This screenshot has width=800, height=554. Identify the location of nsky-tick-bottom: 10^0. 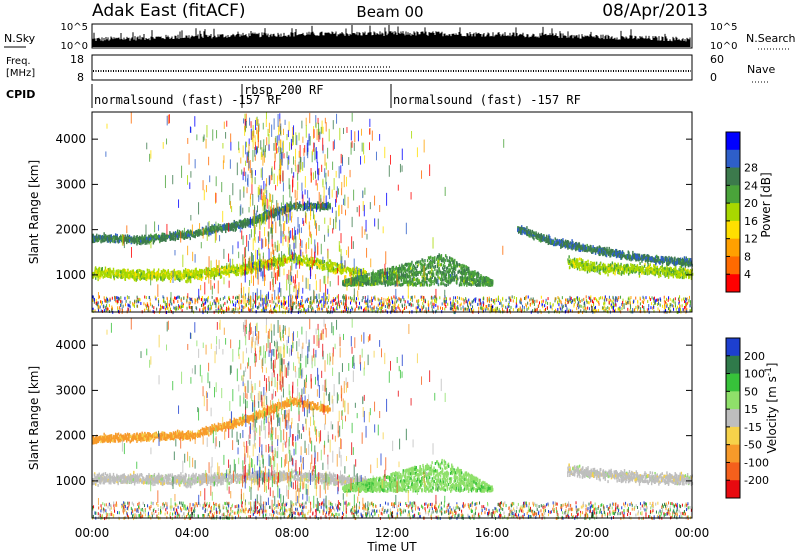
(74, 46).